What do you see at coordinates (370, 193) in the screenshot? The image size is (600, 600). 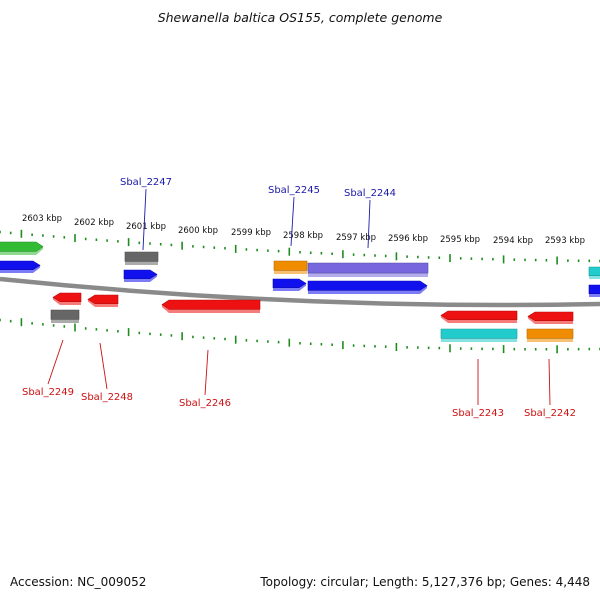 I see `gene-label-forward: Sbal_2244` at bounding box center [370, 193].